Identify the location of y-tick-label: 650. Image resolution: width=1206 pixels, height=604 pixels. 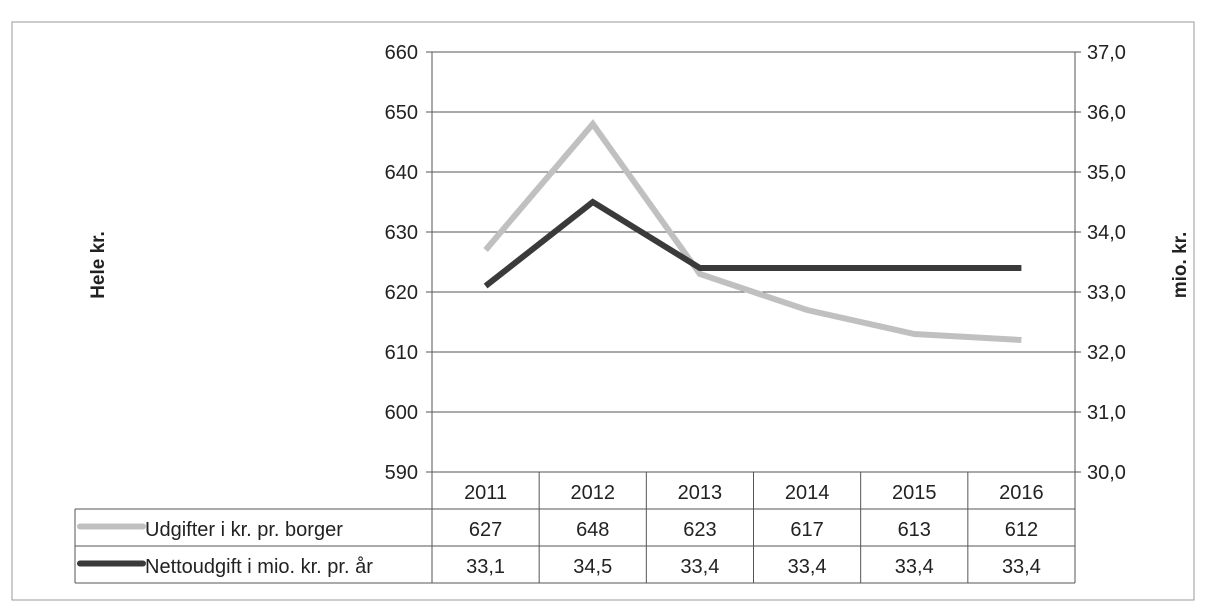
(401, 113).